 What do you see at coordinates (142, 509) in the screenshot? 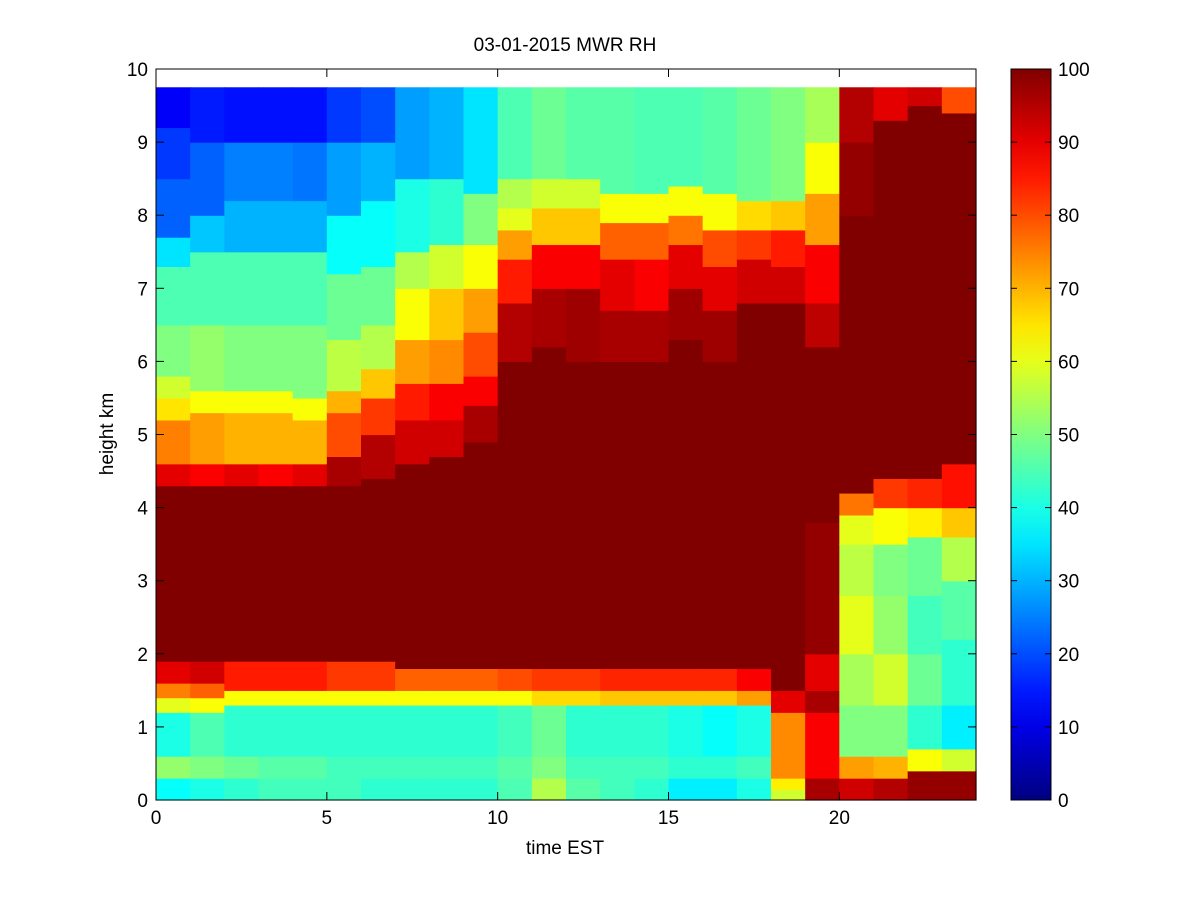
I see `y-tick-label: 4` at bounding box center [142, 509].